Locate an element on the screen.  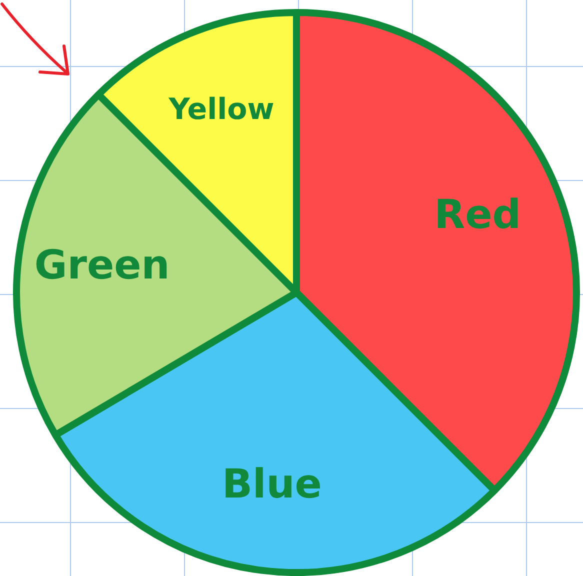
slice-label: Green is located at coordinates (102, 265).